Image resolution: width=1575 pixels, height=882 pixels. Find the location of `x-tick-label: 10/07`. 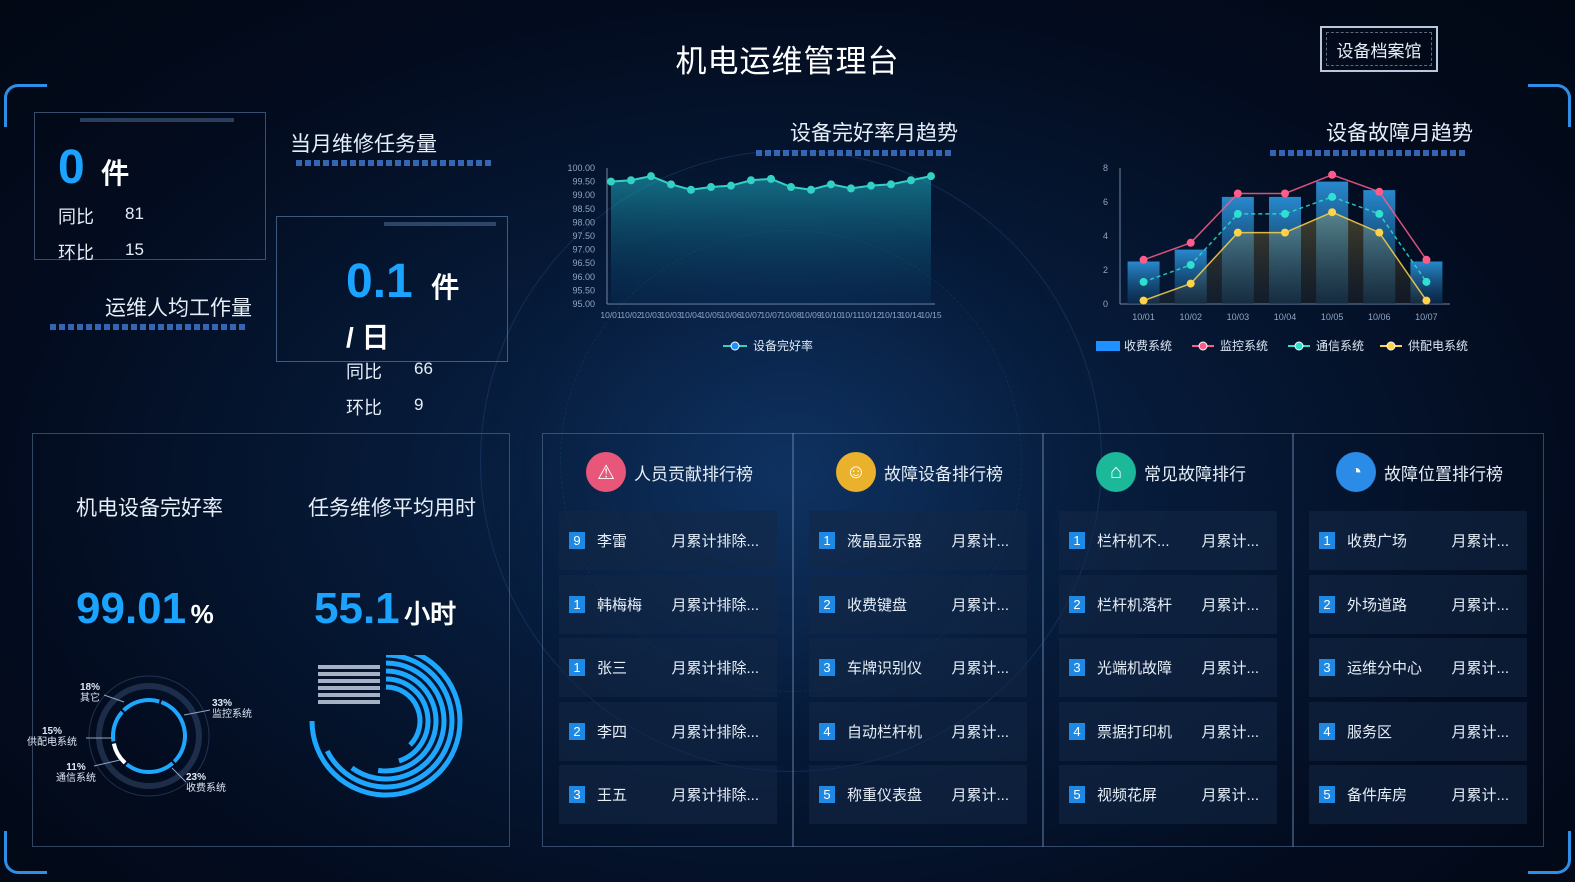

x-tick-label: 10/07 is located at coordinates (751, 315).